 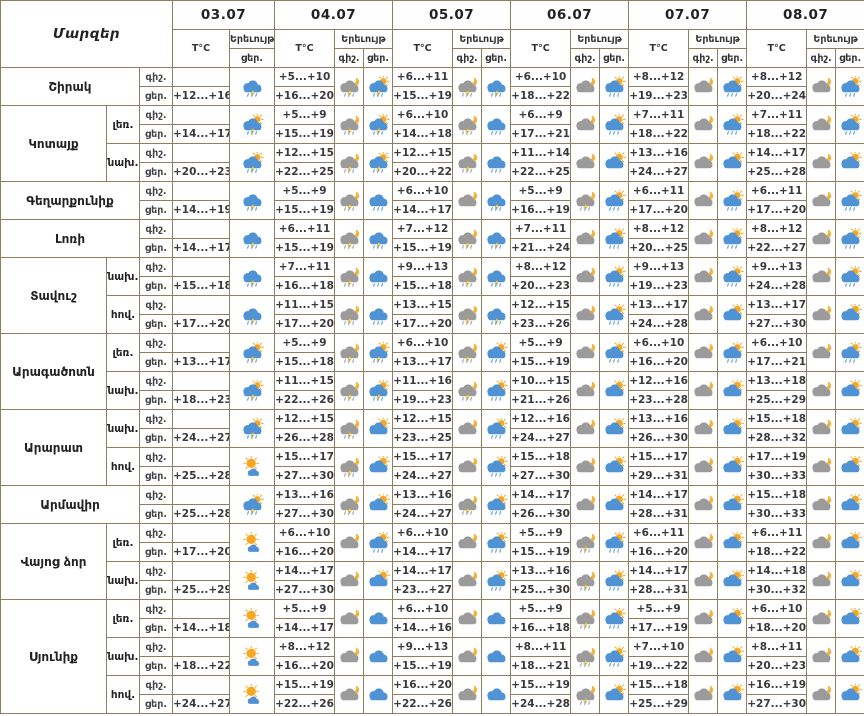 What do you see at coordinates (777, 153) in the screenshot?
I see `night-temp-cell: +14...+17` at bounding box center [777, 153].